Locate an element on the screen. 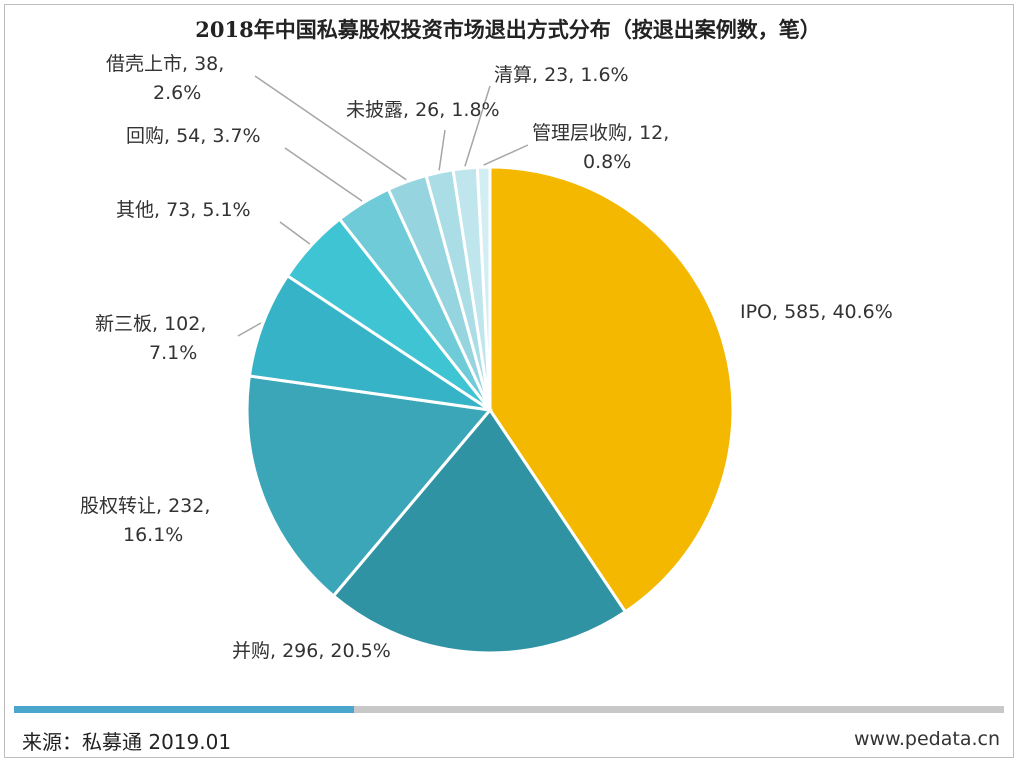 The height and width of the screenshot is (764, 1020). leader-lines is located at coordinates (383, 206).